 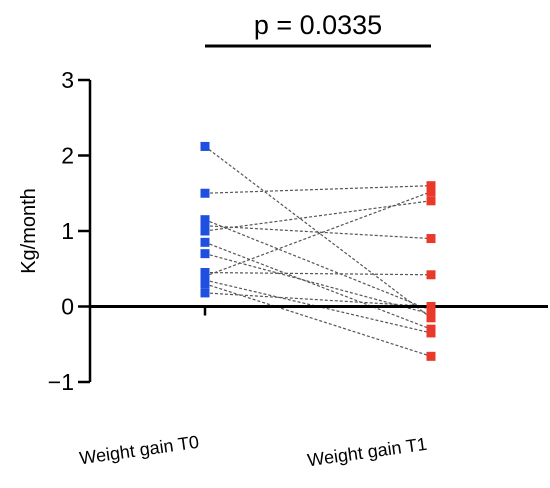 I want to click on p-value-label: p = 0.0335, so click(x=318, y=25).